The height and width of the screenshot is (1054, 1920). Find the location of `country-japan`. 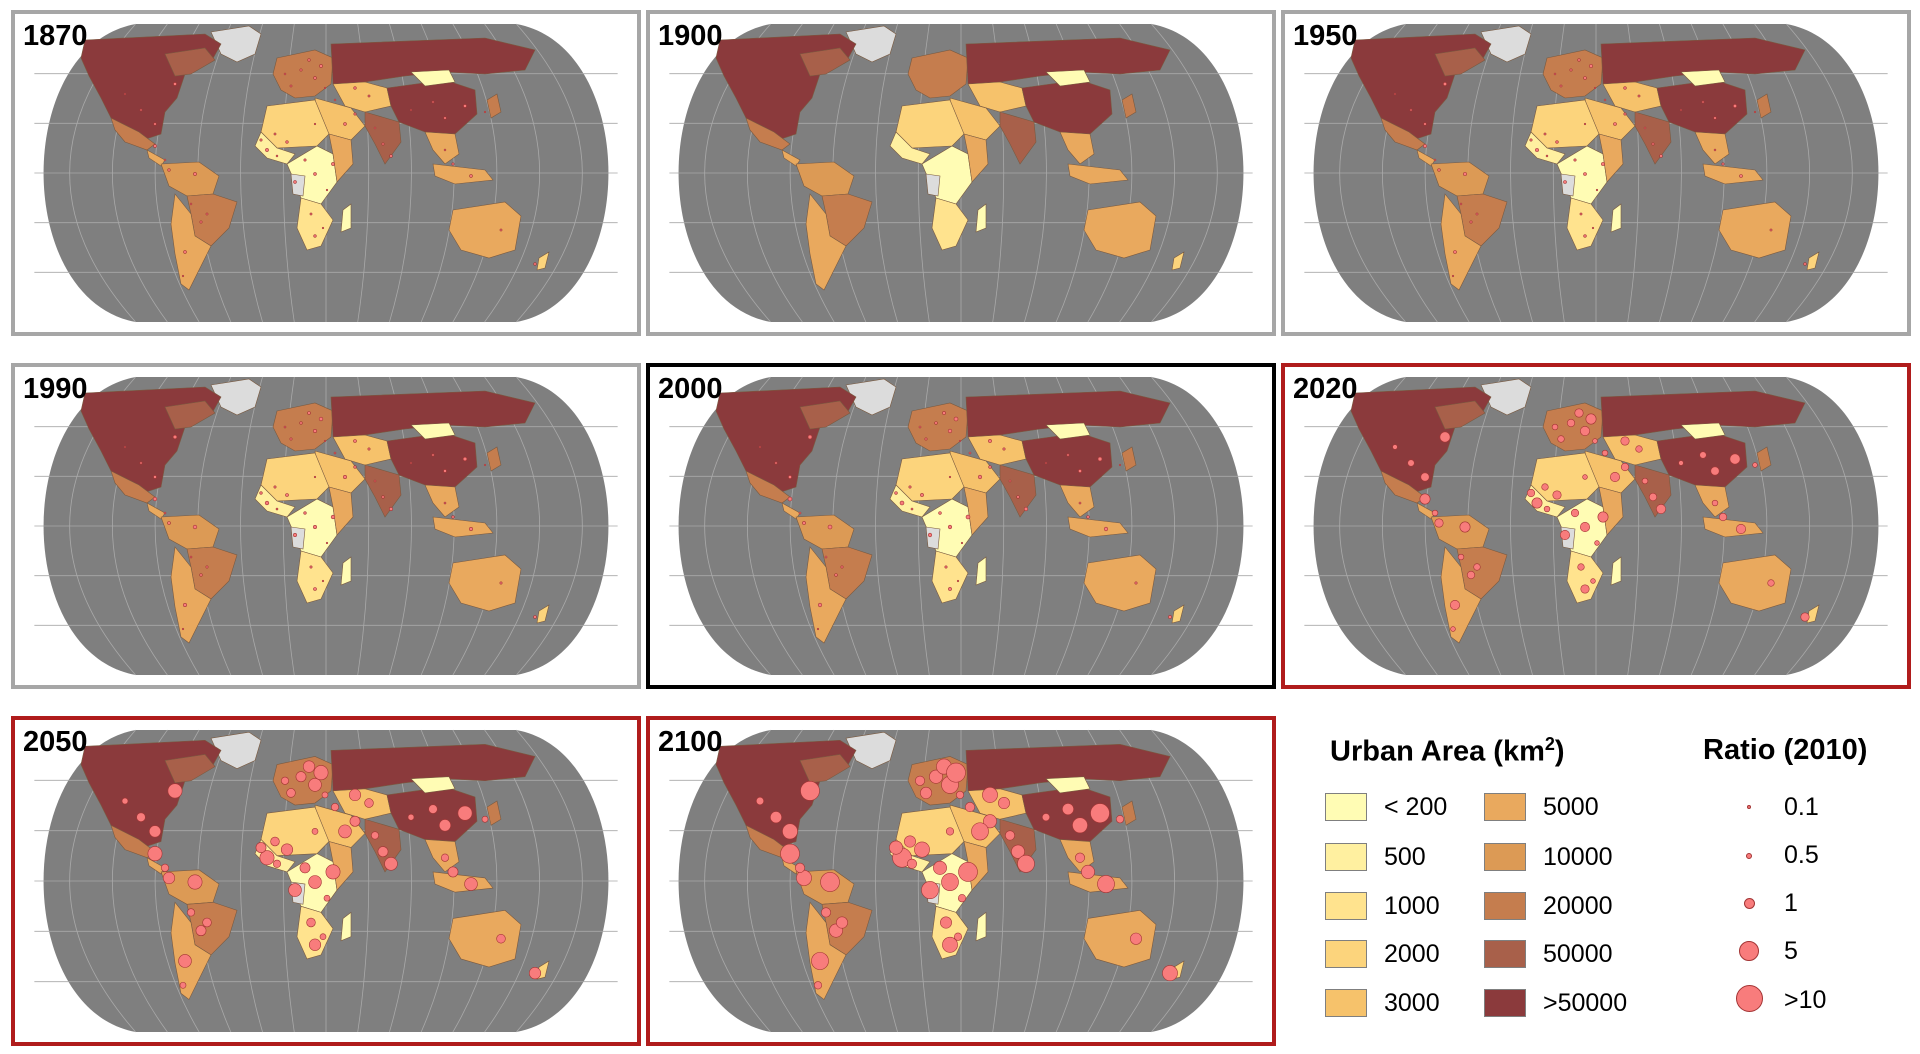

country-japan is located at coordinates (1764, 106).